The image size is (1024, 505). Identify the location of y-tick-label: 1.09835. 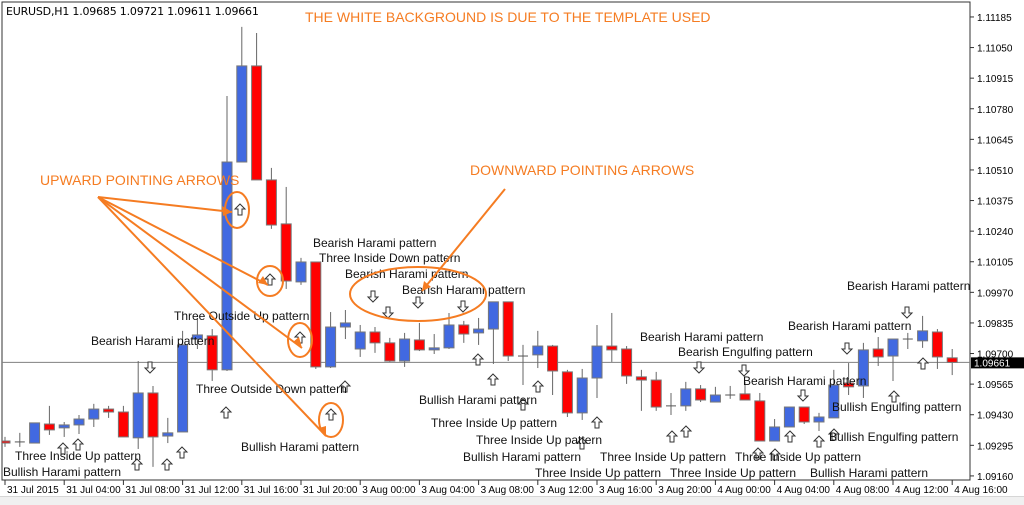
(995, 324).